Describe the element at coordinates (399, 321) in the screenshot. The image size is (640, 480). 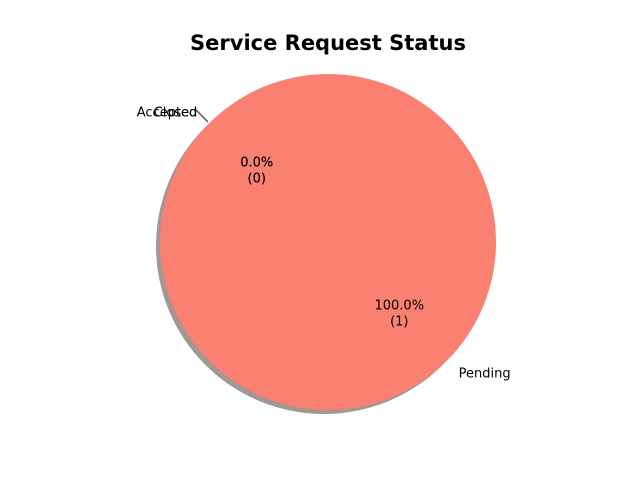
I see `count-label-pending: (1)` at that location.